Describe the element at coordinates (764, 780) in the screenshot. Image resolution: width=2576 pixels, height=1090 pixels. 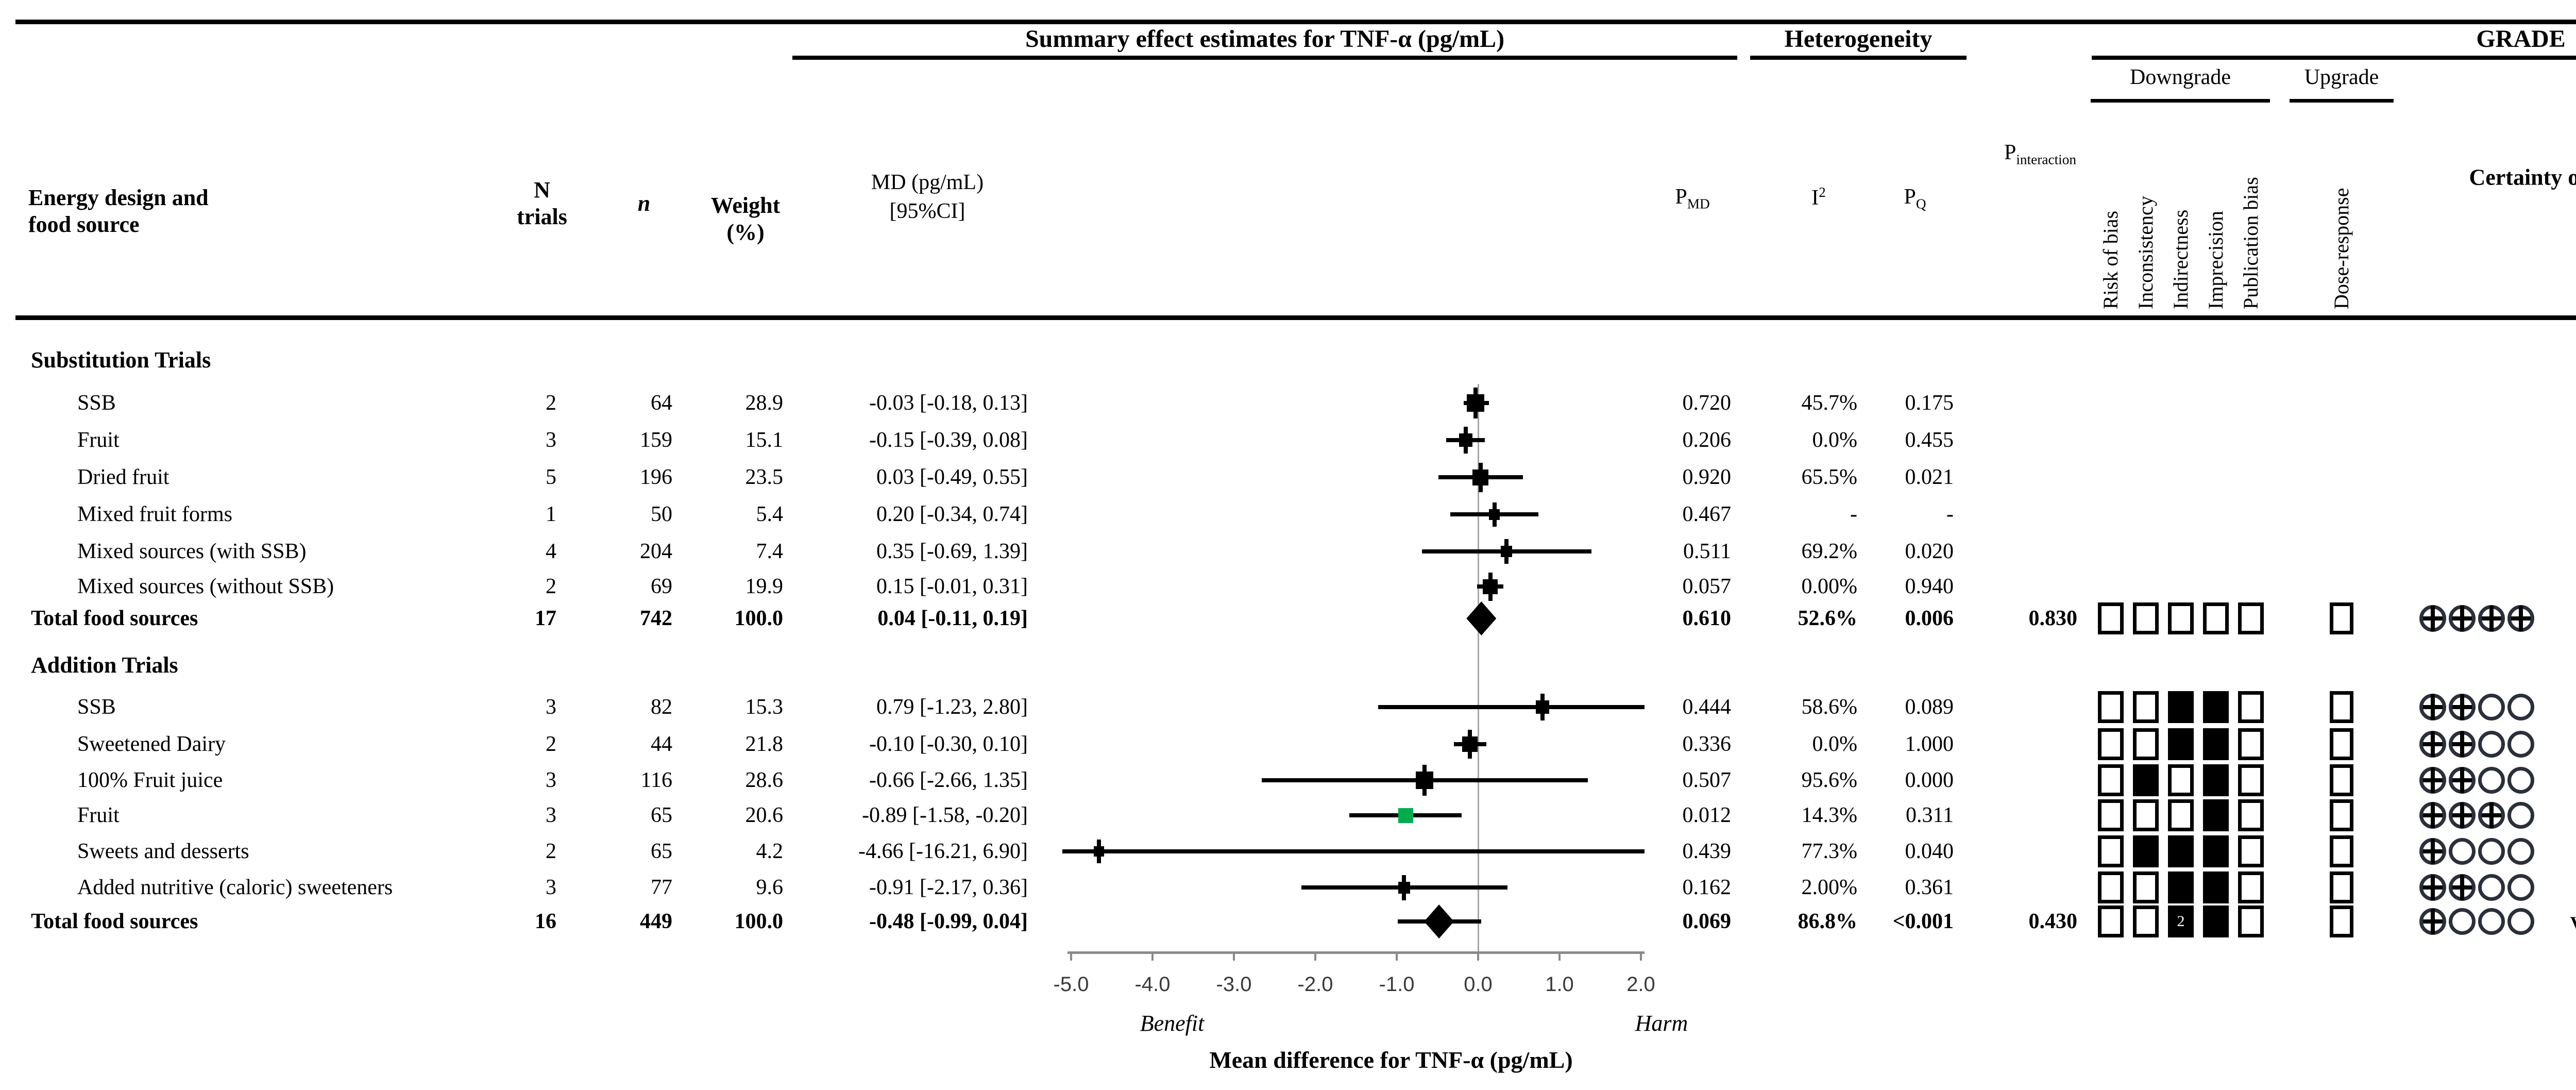
I see `weight-value: 28.6` at that location.